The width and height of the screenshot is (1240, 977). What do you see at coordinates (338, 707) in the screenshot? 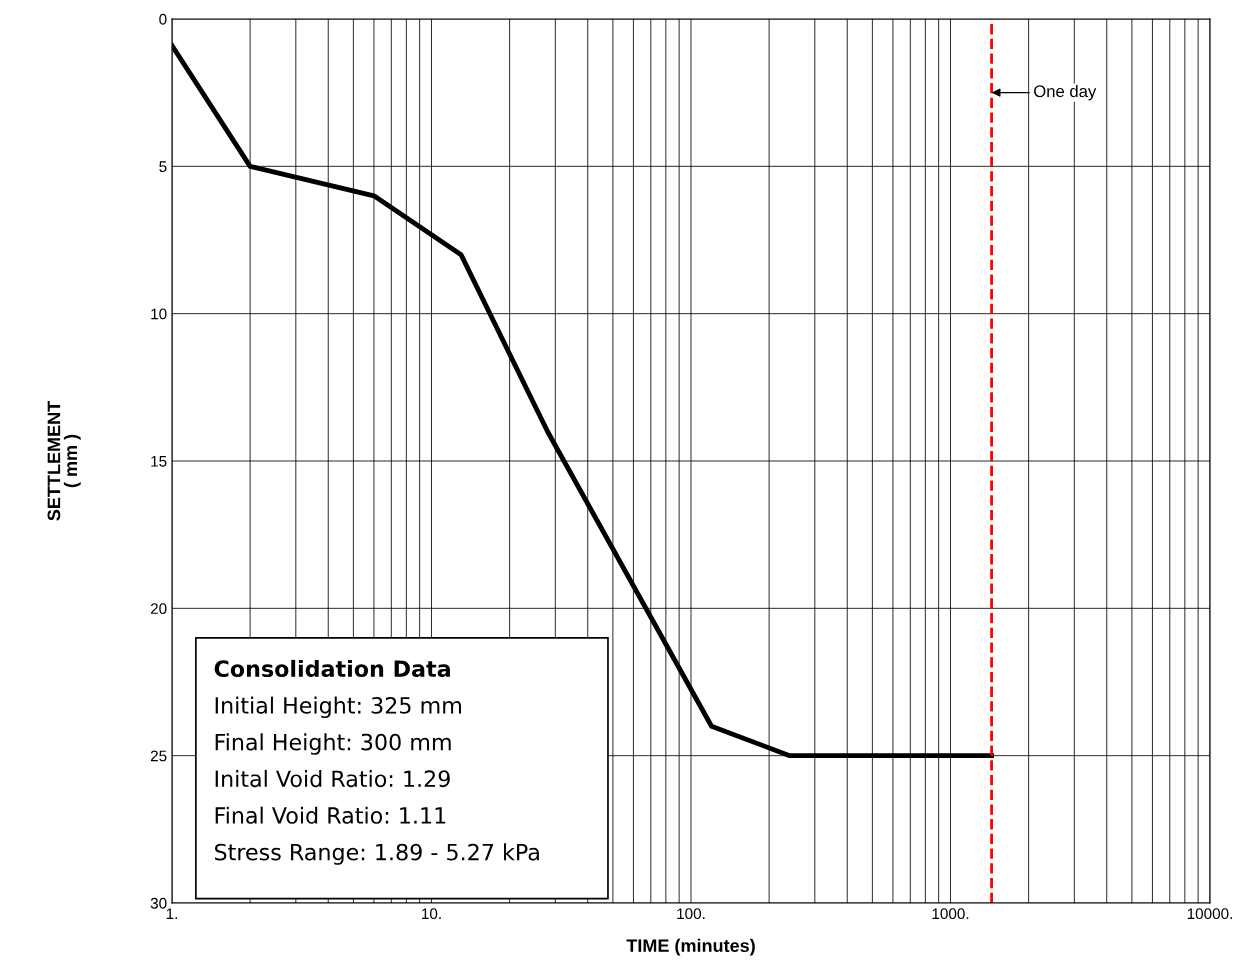
I see `annotation: Initial Height: 325 mm` at bounding box center [338, 707].